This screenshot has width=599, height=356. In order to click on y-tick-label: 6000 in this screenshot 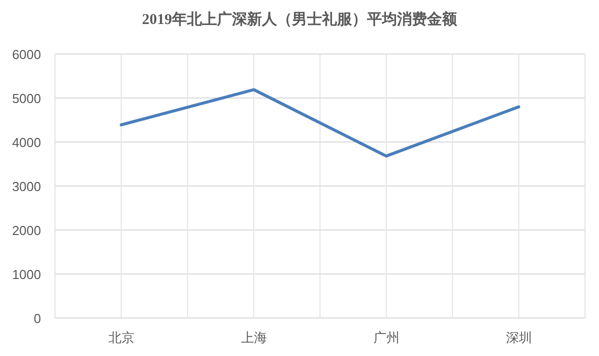, I will do `click(26, 54)`.